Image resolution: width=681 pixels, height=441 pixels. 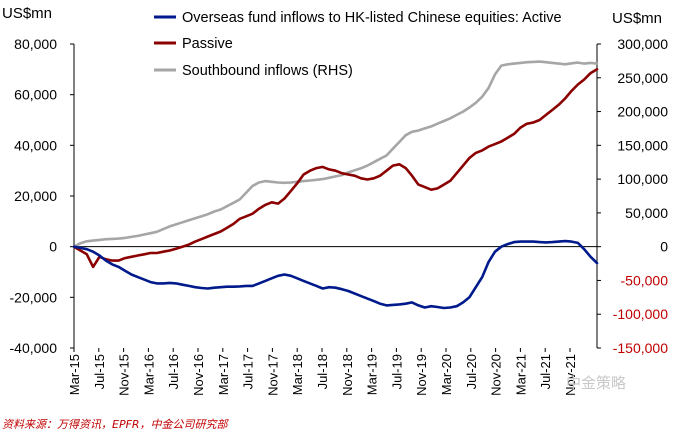 What do you see at coordinates (148, 374) in the screenshot?
I see `x-tick-label: Mar-16` at bounding box center [148, 374].